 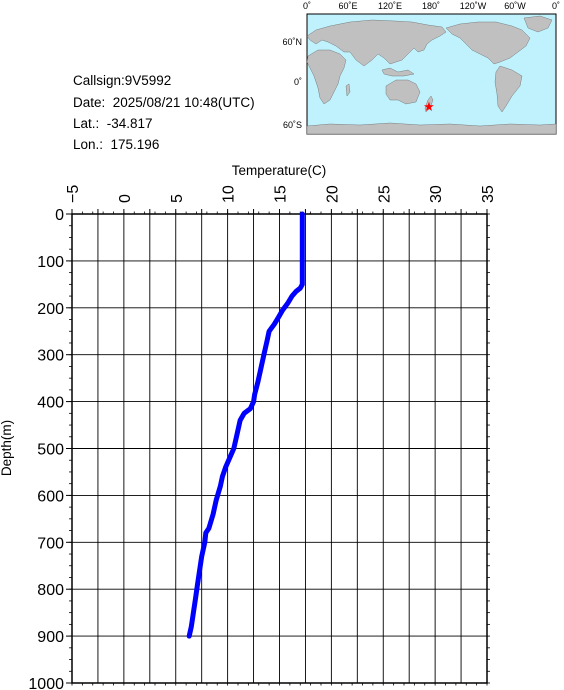 What do you see at coordinates (113, 123) in the screenshot?
I see `latitude-label: Lat.: -34.817` at bounding box center [113, 123].